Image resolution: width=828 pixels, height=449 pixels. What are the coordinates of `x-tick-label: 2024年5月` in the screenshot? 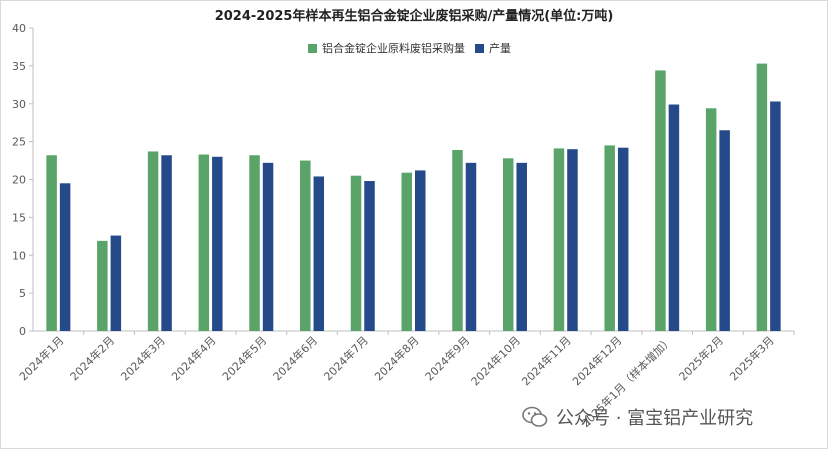 It's located at (244, 358).